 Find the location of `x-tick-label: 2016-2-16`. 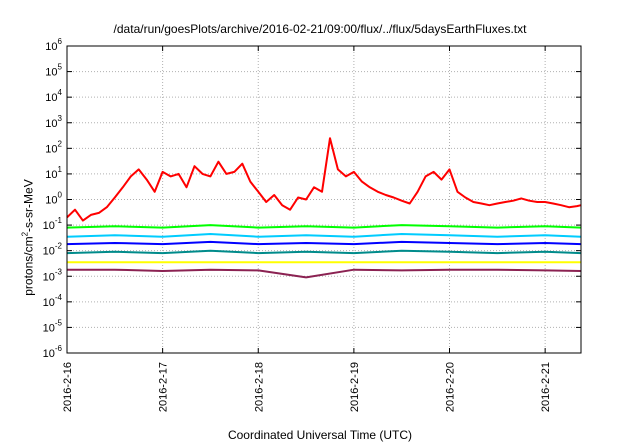

x-tick-label: 2016-2-16 is located at coordinates (68, 387).